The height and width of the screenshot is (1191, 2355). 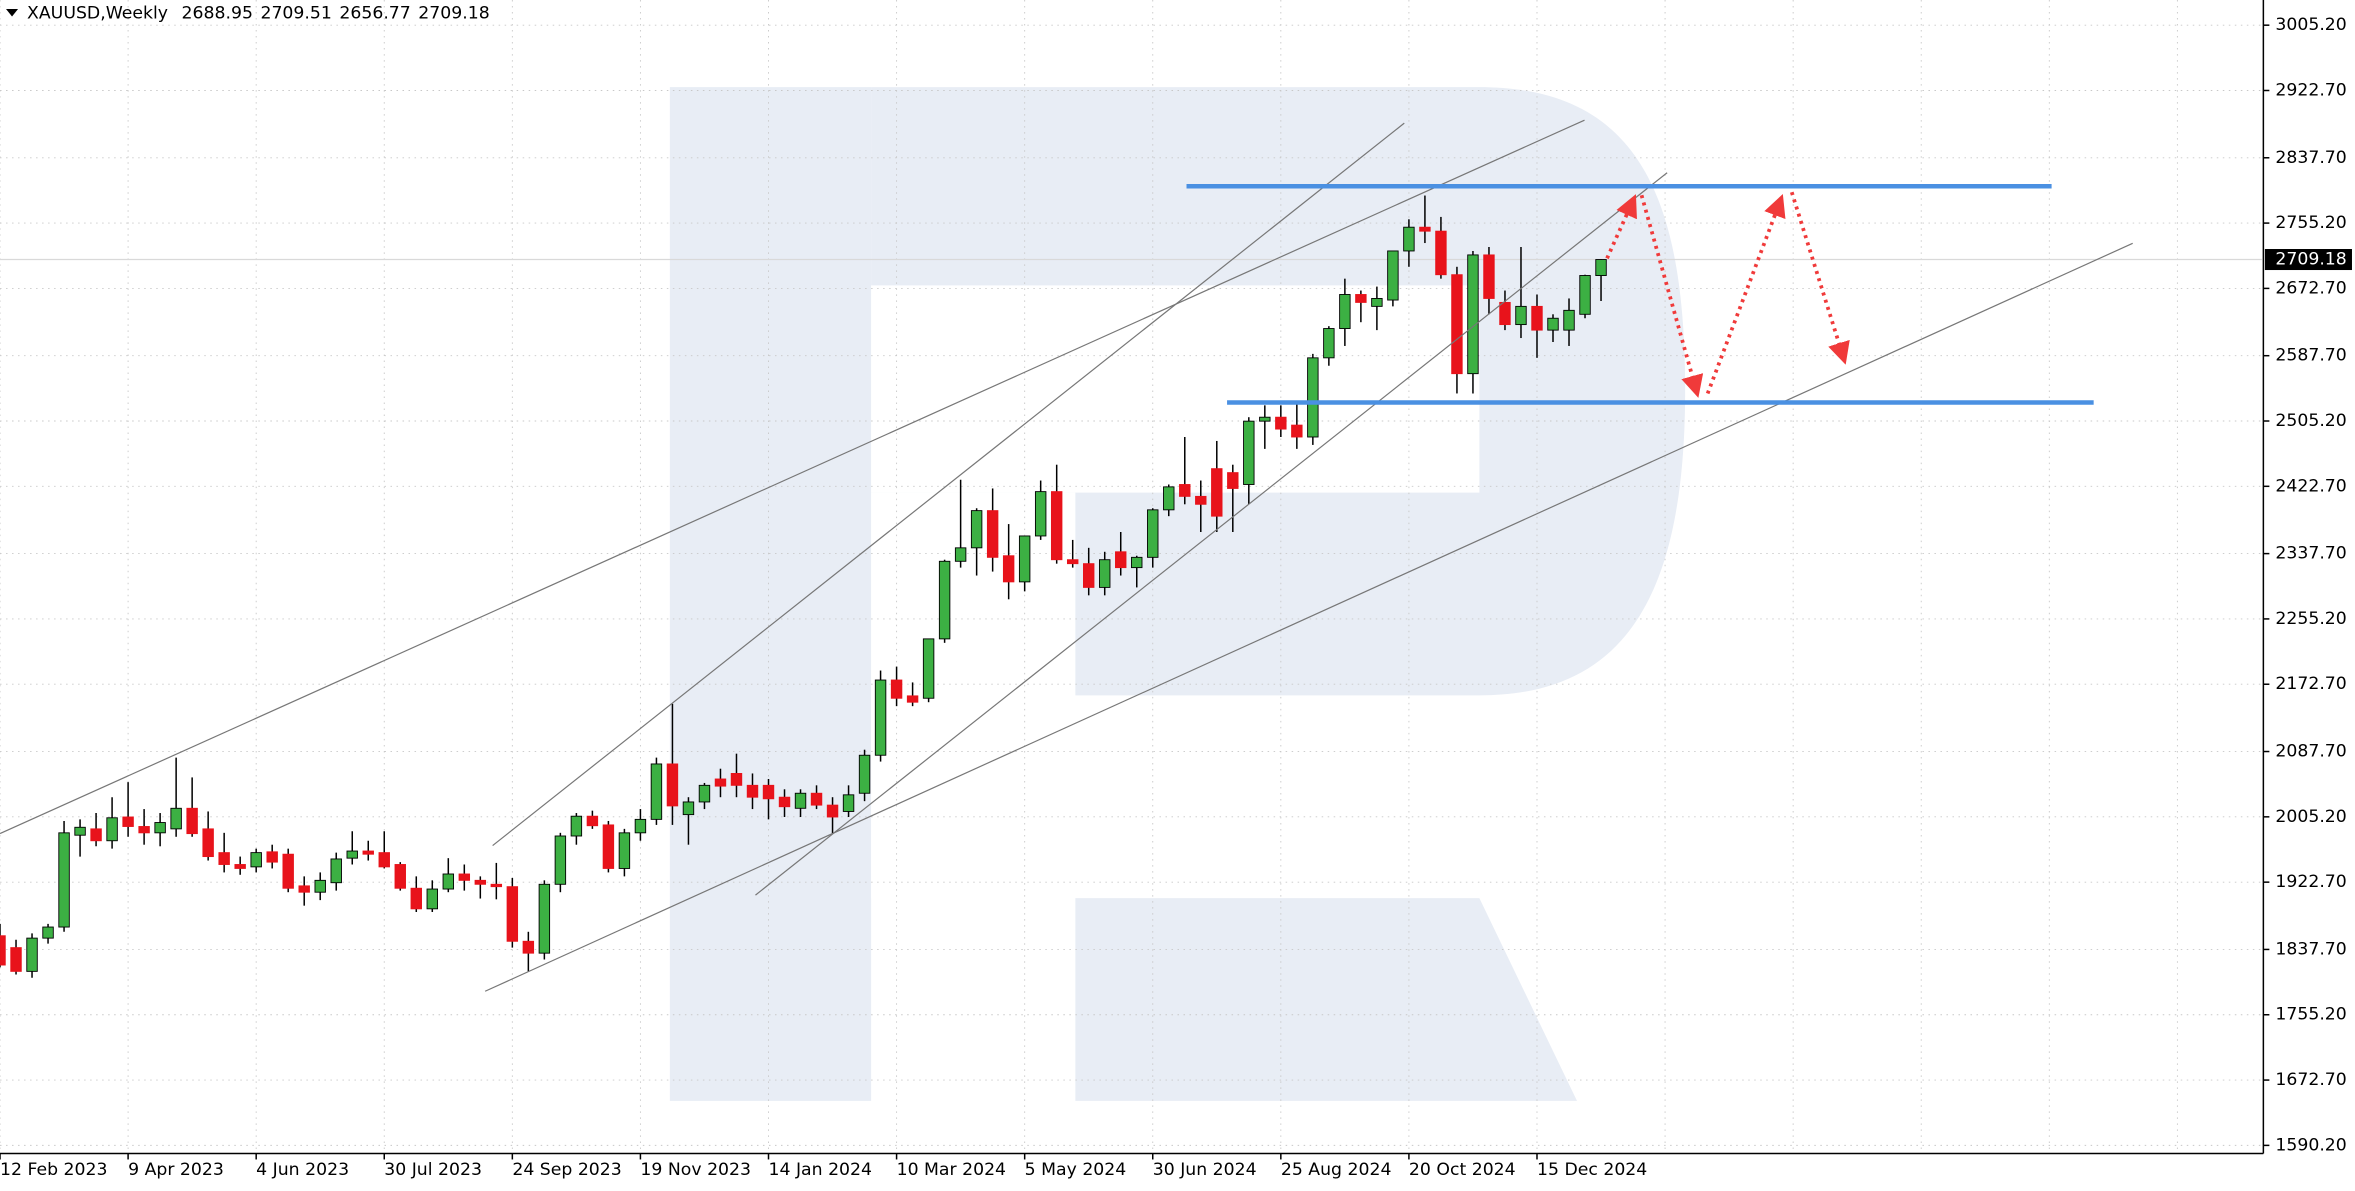 What do you see at coordinates (2310, 90) in the screenshot?
I see `y-tick-label: 2922.70` at bounding box center [2310, 90].